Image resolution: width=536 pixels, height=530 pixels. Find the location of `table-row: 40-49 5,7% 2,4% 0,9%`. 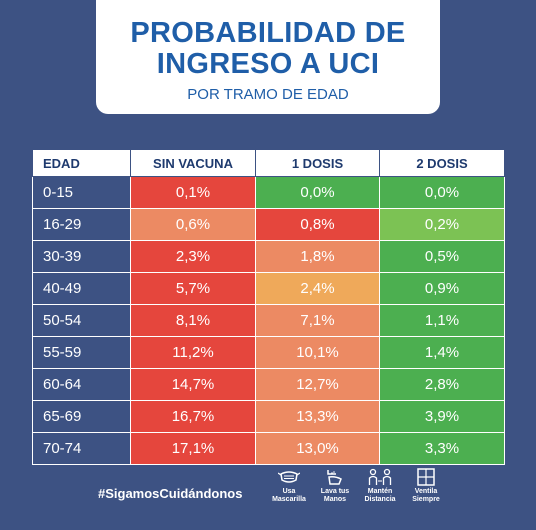

table-row: 40-49 5,7% 2,4% 0,9% is located at coordinates (268, 288).